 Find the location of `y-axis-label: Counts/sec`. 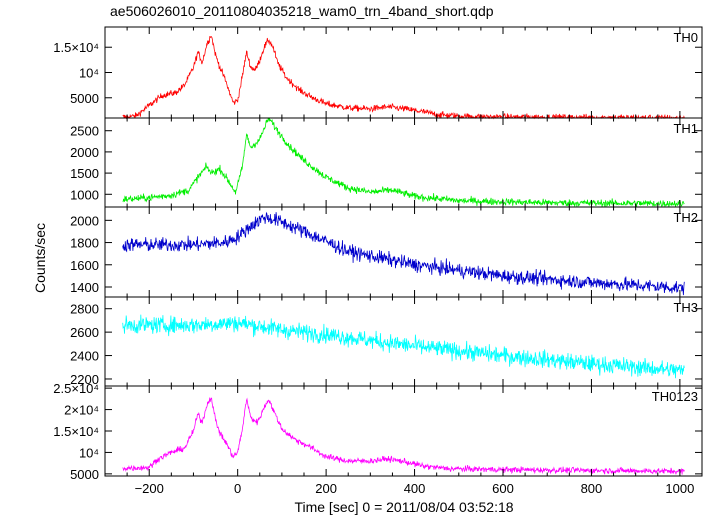

y-axis-label: Counts/sec is located at coordinates (40, 258).